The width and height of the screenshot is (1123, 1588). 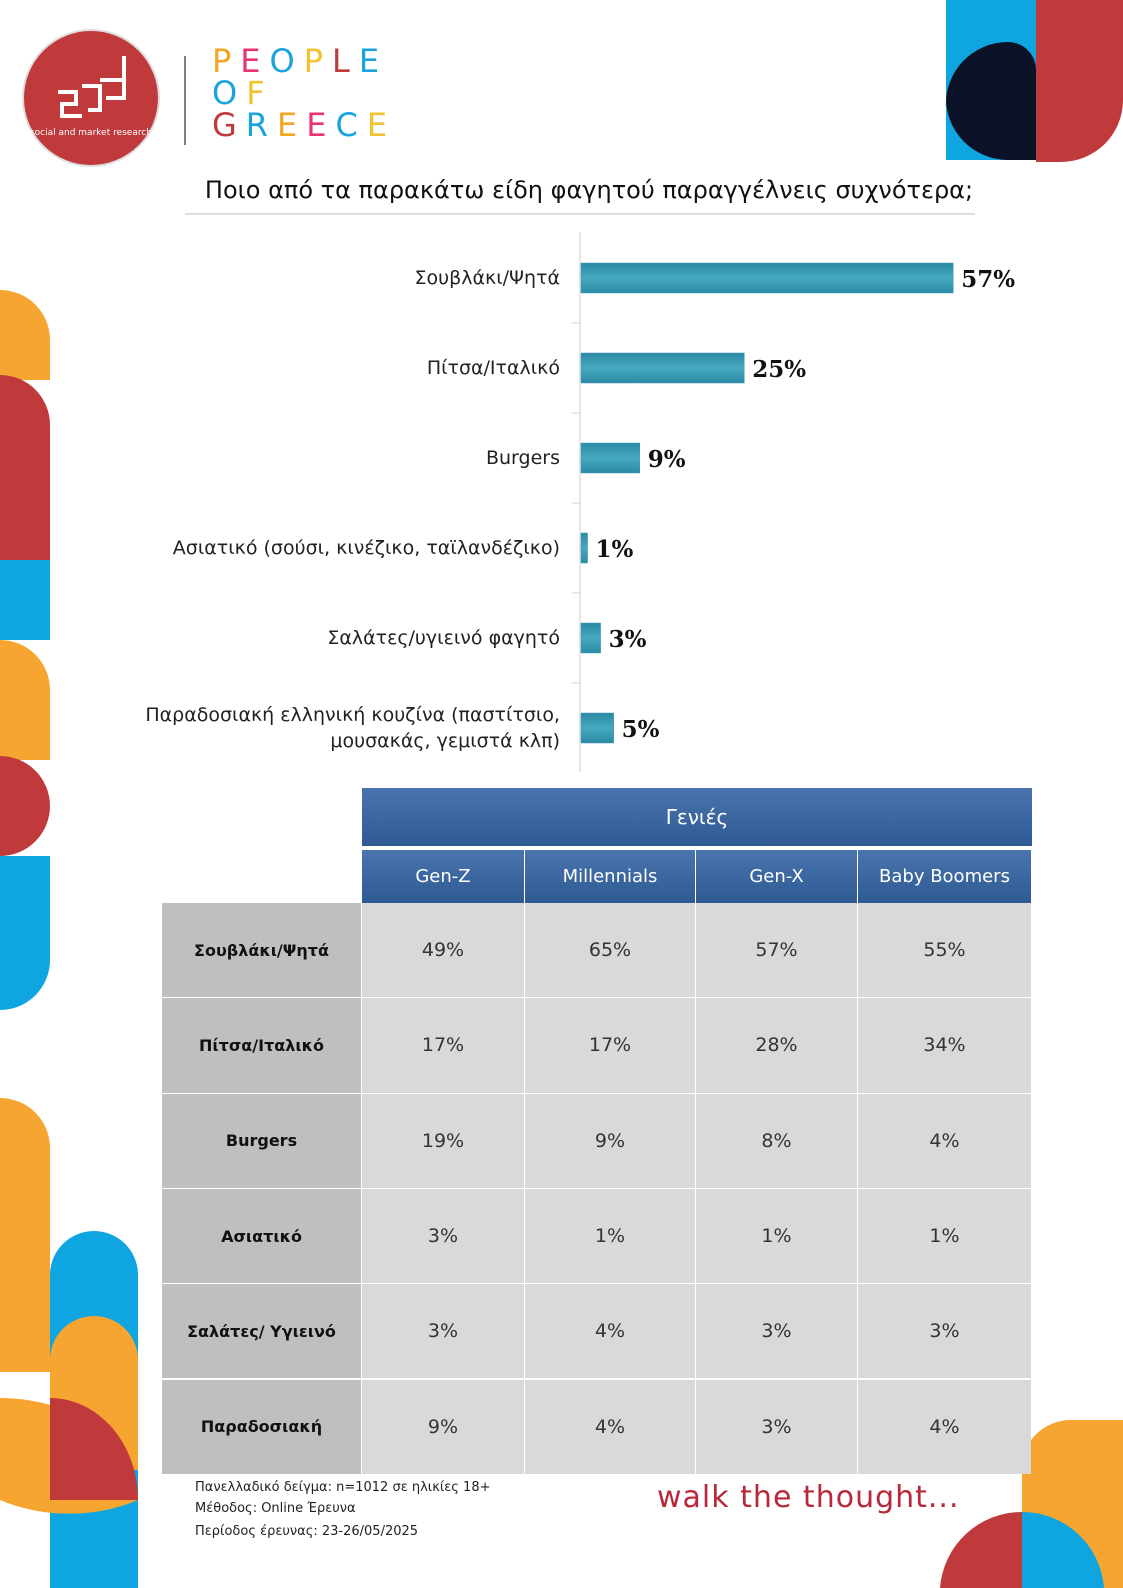 What do you see at coordinates (988, 279) in the screenshot?
I see `value-label: 57%` at bounding box center [988, 279].